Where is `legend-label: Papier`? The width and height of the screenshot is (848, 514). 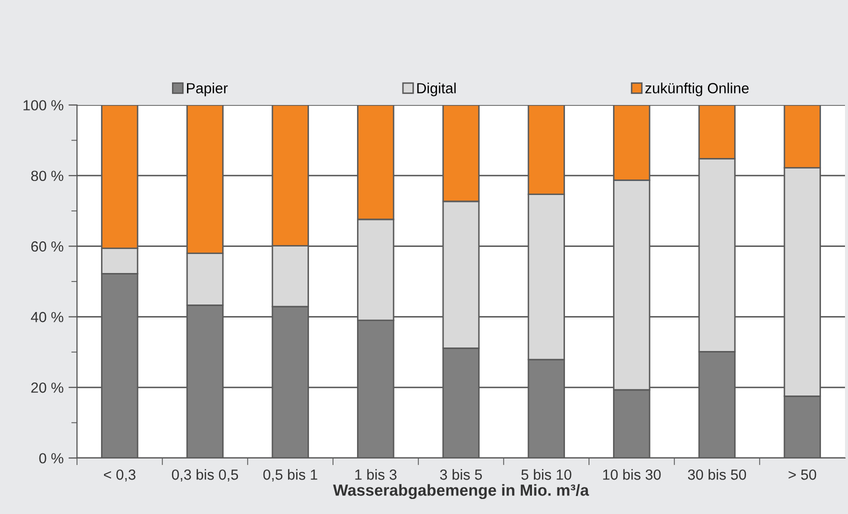
legend-label: Papier is located at coordinates (207, 89).